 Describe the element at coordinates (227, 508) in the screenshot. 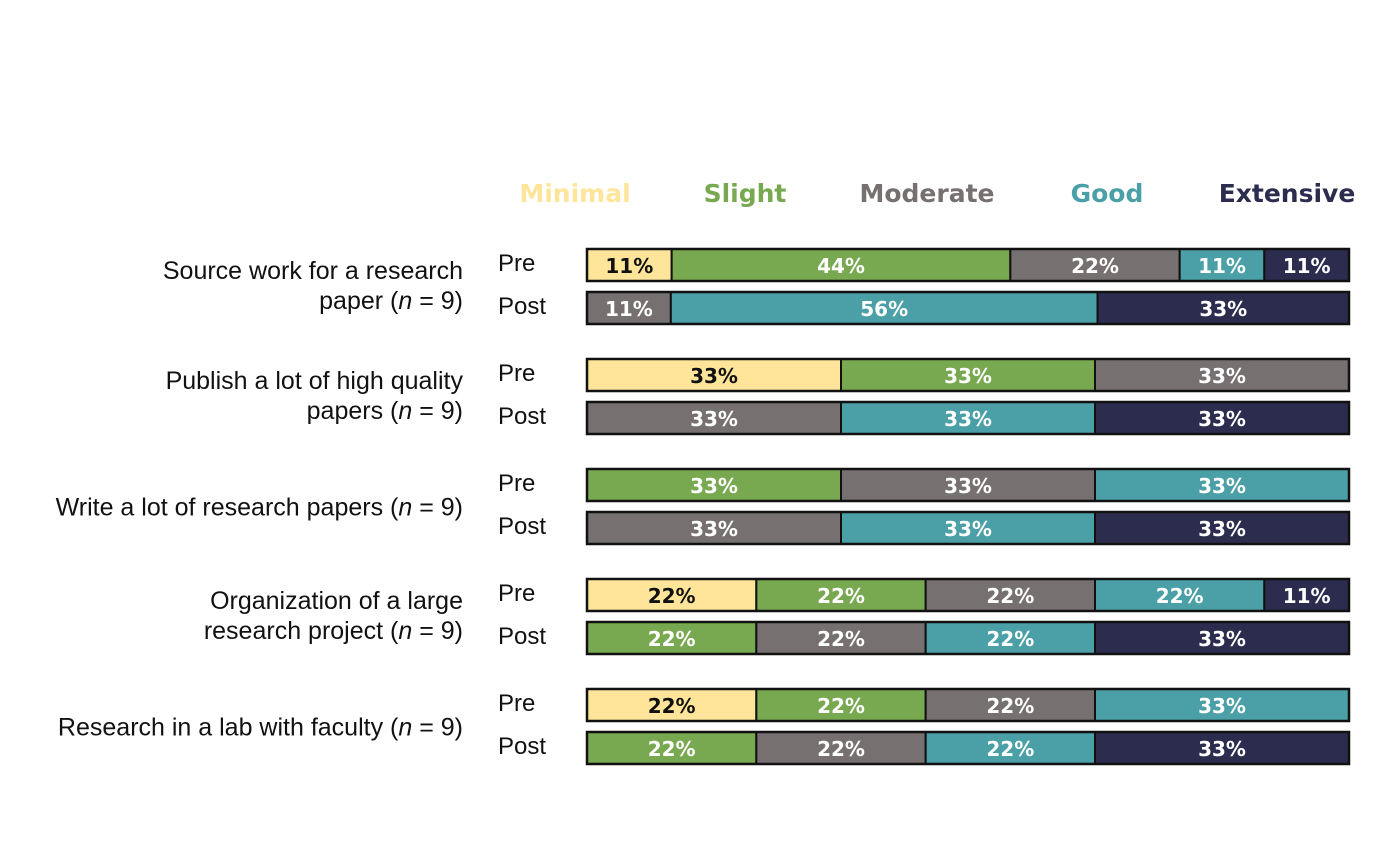

I see `item-label-text: Write a lot of research papers (` at that location.